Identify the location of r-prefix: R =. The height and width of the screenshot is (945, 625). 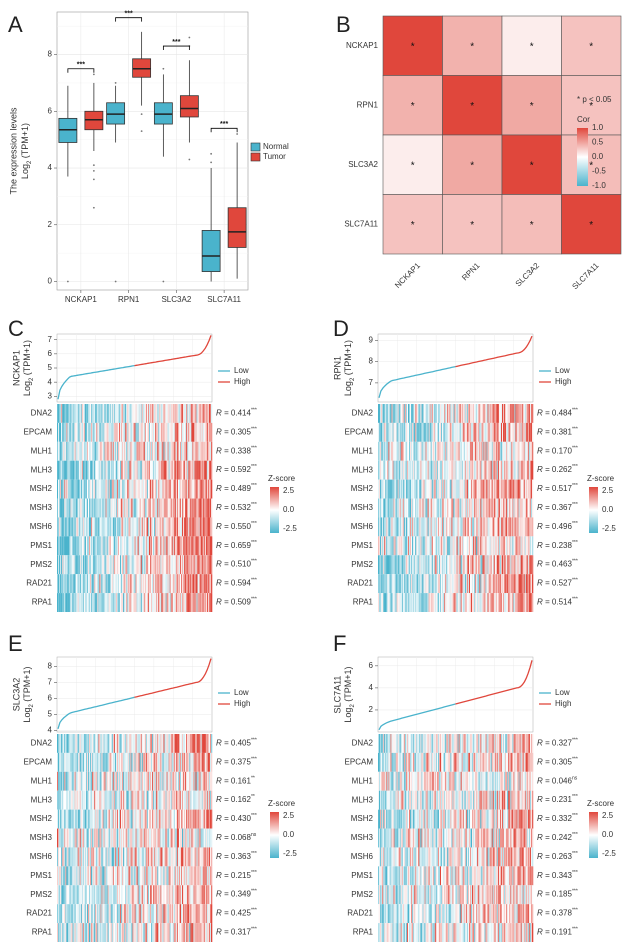
(544, 602).